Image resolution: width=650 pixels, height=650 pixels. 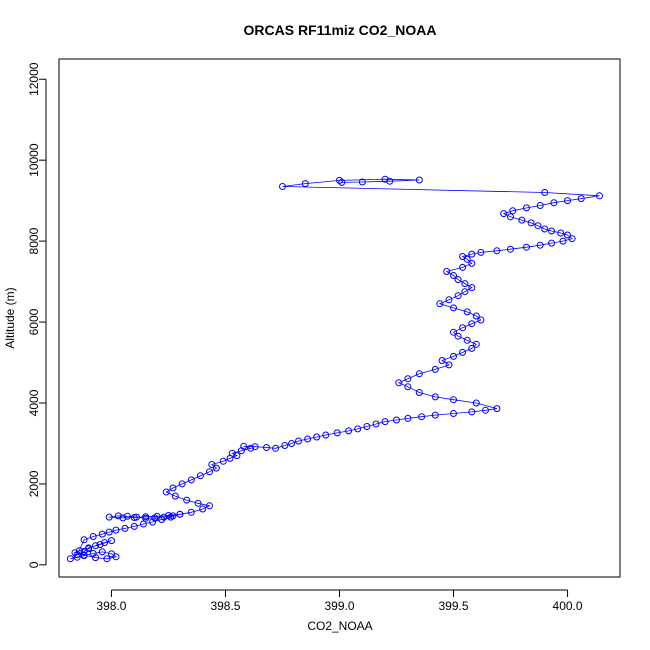 I want to click on y-tick-label: 10000, so click(x=34, y=160).